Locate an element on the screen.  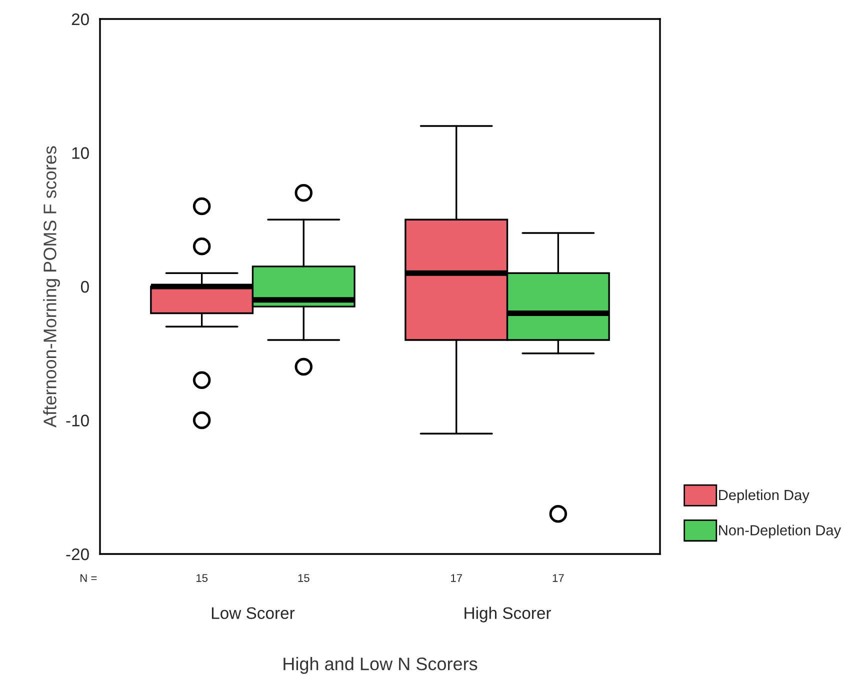
y-tick-label: 20 is located at coordinates (80, 19).